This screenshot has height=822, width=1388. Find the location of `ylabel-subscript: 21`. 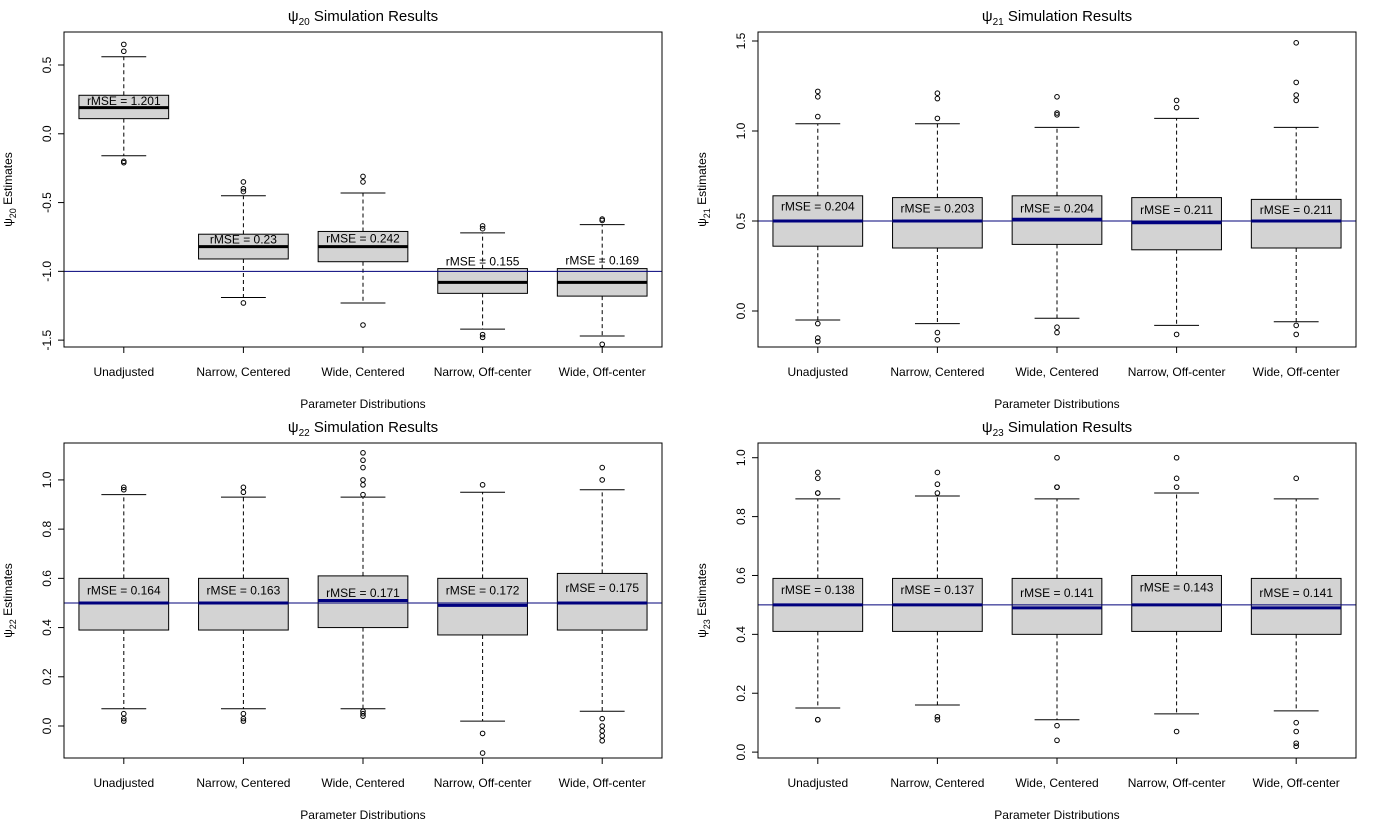

ylabel-subscript: 21 is located at coordinates (707, 213).